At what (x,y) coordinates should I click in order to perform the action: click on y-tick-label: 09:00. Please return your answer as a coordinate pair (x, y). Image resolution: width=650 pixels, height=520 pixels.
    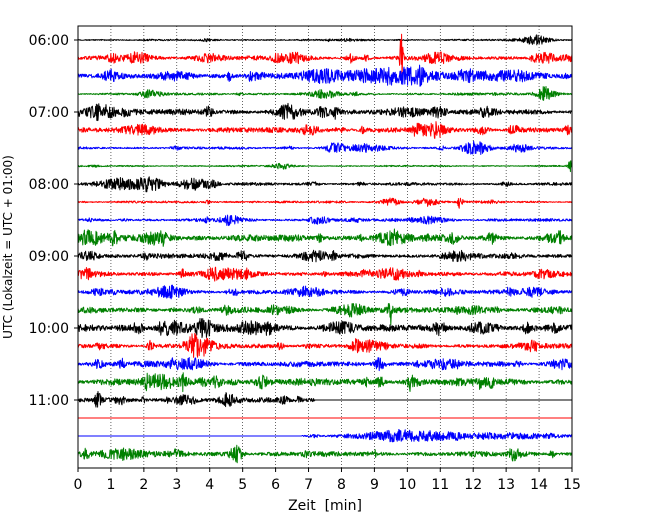
    Looking at the image, I should click on (49, 257).